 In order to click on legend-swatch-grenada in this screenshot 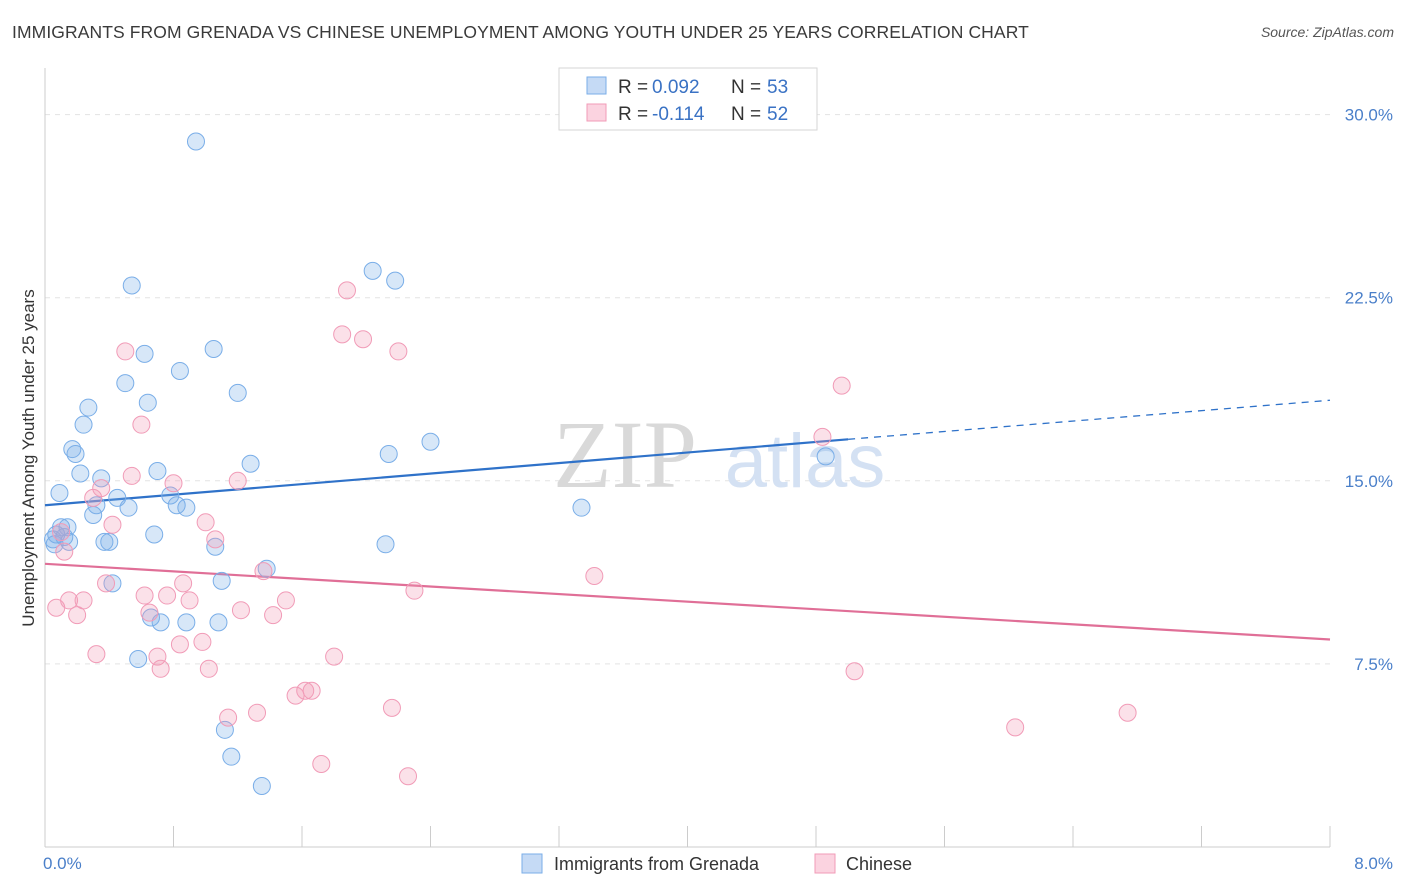, I will do `click(596, 85)`.